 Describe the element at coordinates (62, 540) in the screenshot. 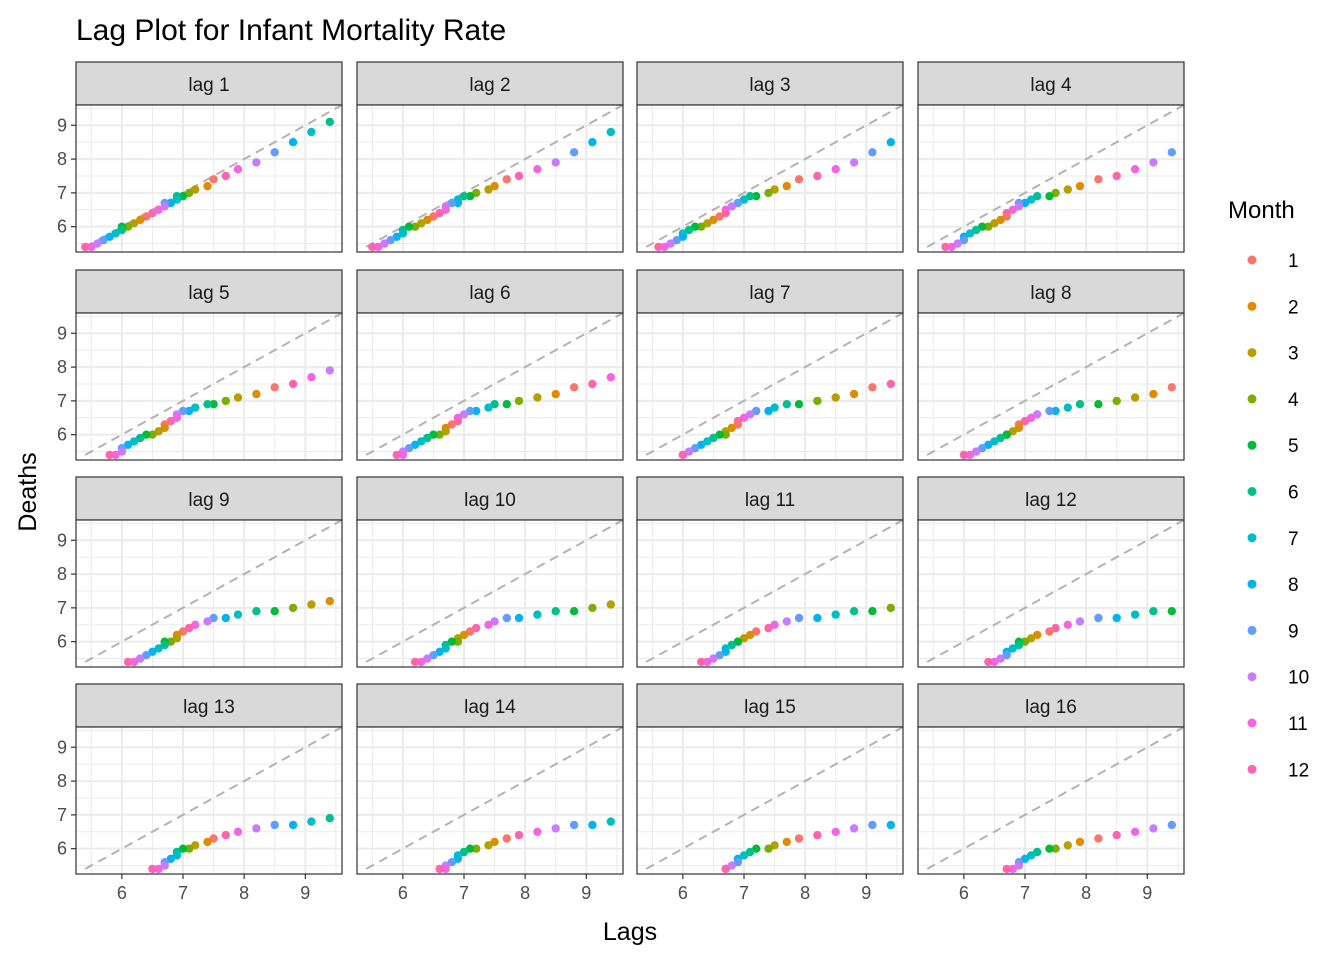

I see `y-tick-label: 9` at that location.